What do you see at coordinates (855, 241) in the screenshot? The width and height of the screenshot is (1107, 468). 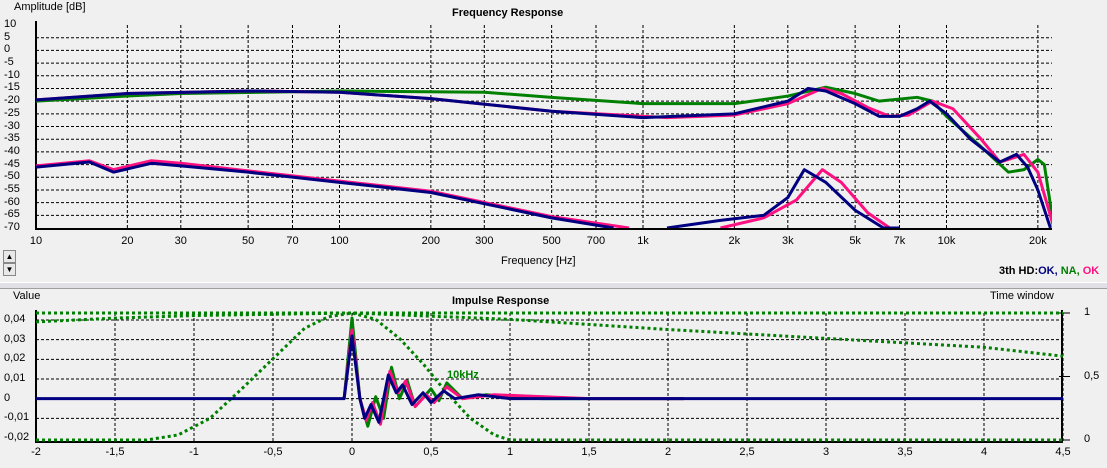 I see `fr-xtick: 5k` at bounding box center [855, 241].